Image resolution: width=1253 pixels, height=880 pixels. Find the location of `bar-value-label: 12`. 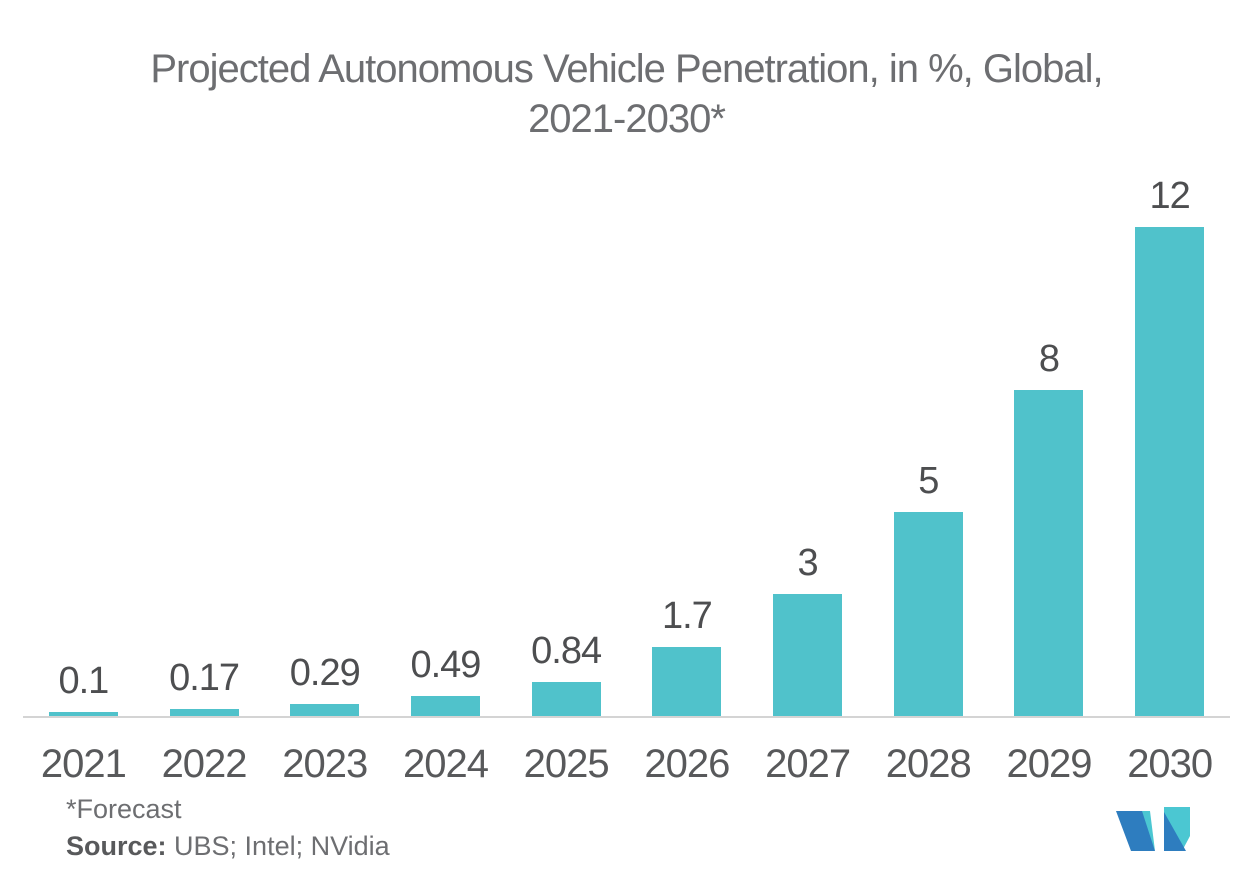

bar-value-label: 12 is located at coordinates (1170, 196).